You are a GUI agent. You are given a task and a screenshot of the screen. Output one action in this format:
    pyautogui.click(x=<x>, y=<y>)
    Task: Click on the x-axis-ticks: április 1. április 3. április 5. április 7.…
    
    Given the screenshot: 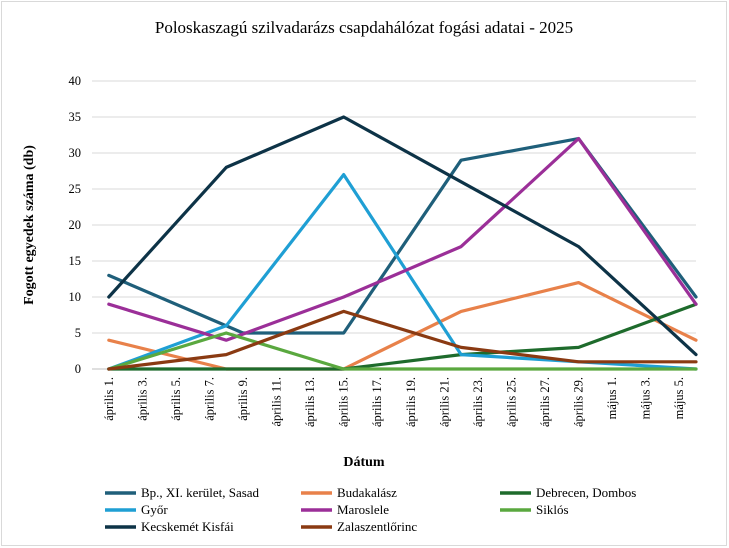 What is the action you would take?
    pyautogui.click(x=394, y=402)
    